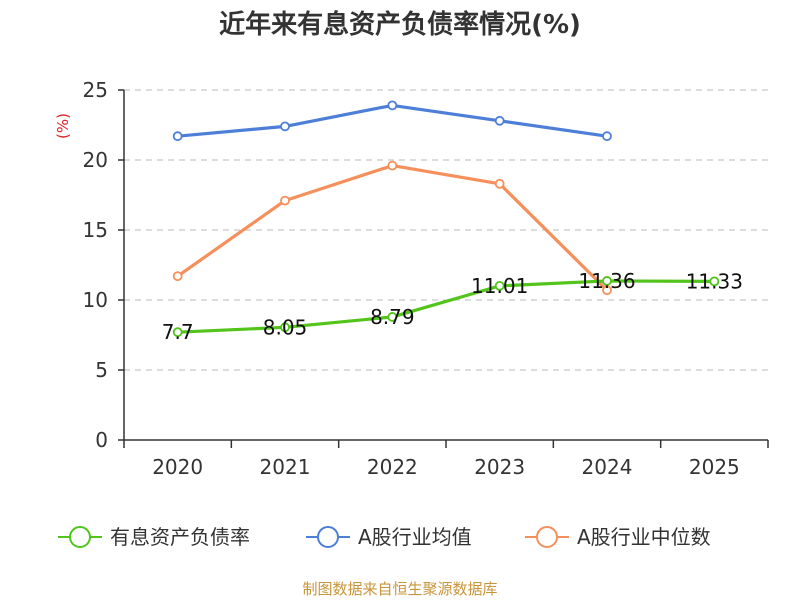 The height and width of the screenshot is (600, 800). Describe the element at coordinates (644, 537) in the screenshot. I see `legend-label: A股行业中位数` at that location.